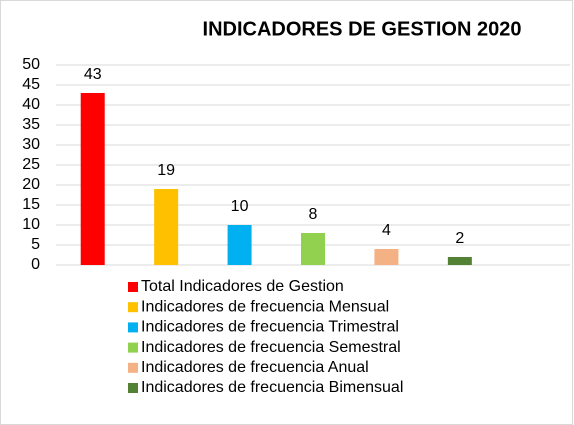 The height and width of the screenshot is (425, 574). I want to click on data-label: 2, so click(459, 238).